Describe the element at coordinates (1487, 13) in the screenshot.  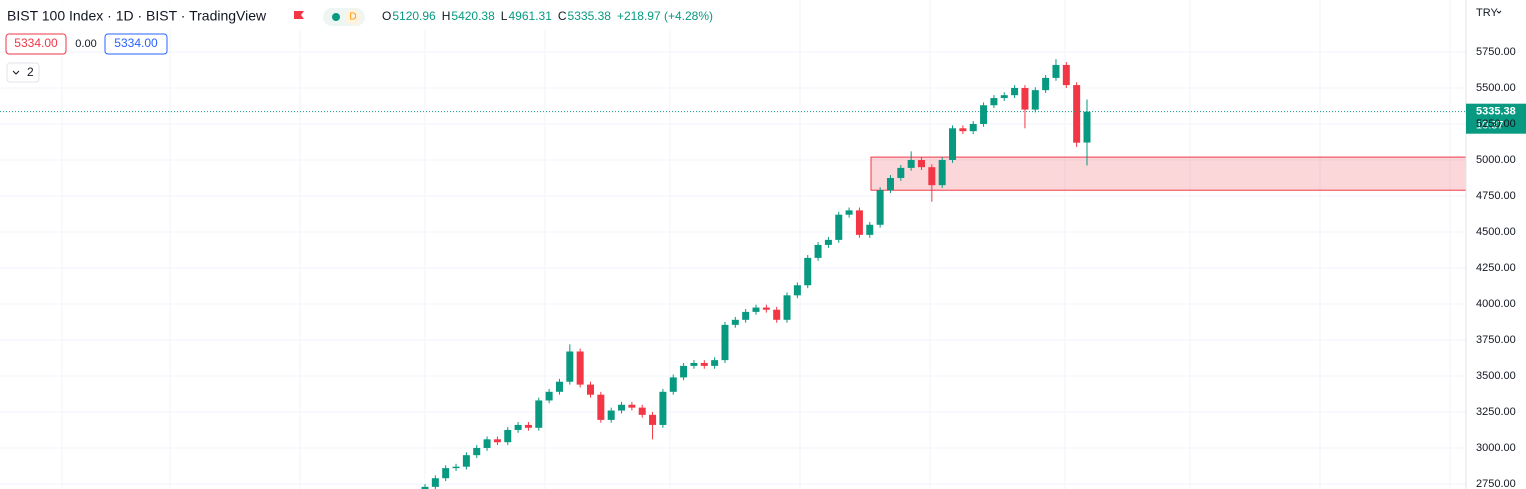
I see `currency: TRY` at that location.